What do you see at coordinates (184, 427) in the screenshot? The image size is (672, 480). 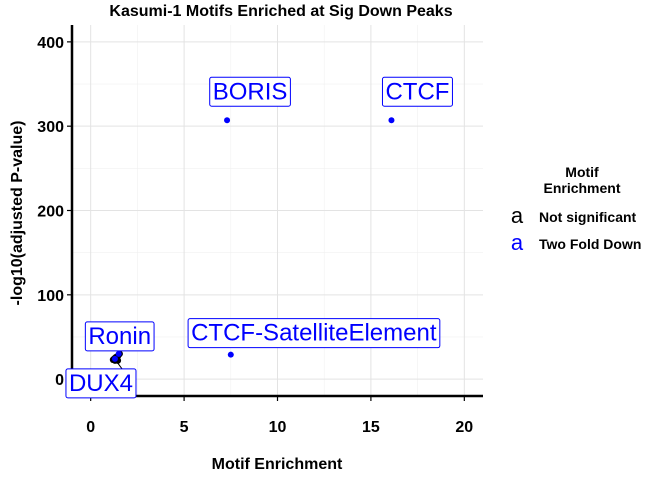 I see `x-tick-label: 5` at bounding box center [184, 427].